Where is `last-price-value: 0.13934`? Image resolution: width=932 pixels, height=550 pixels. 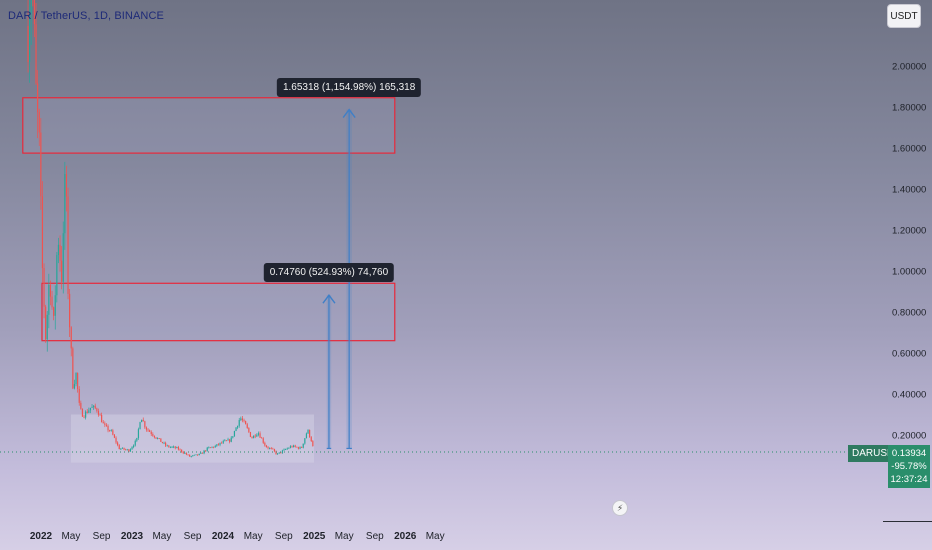 last-price-value: 0.13934 is located at coordinates (909, 453).